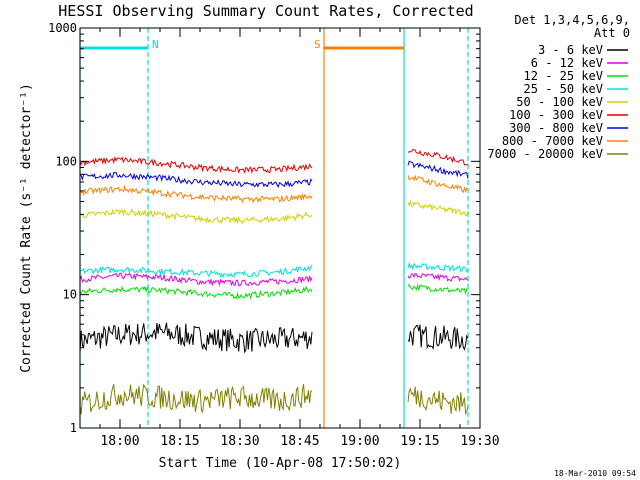 Image resolution: width=640 pixels, height=480 pixels. I want to click on x-tick-label: 19:15, so click(419, 441).